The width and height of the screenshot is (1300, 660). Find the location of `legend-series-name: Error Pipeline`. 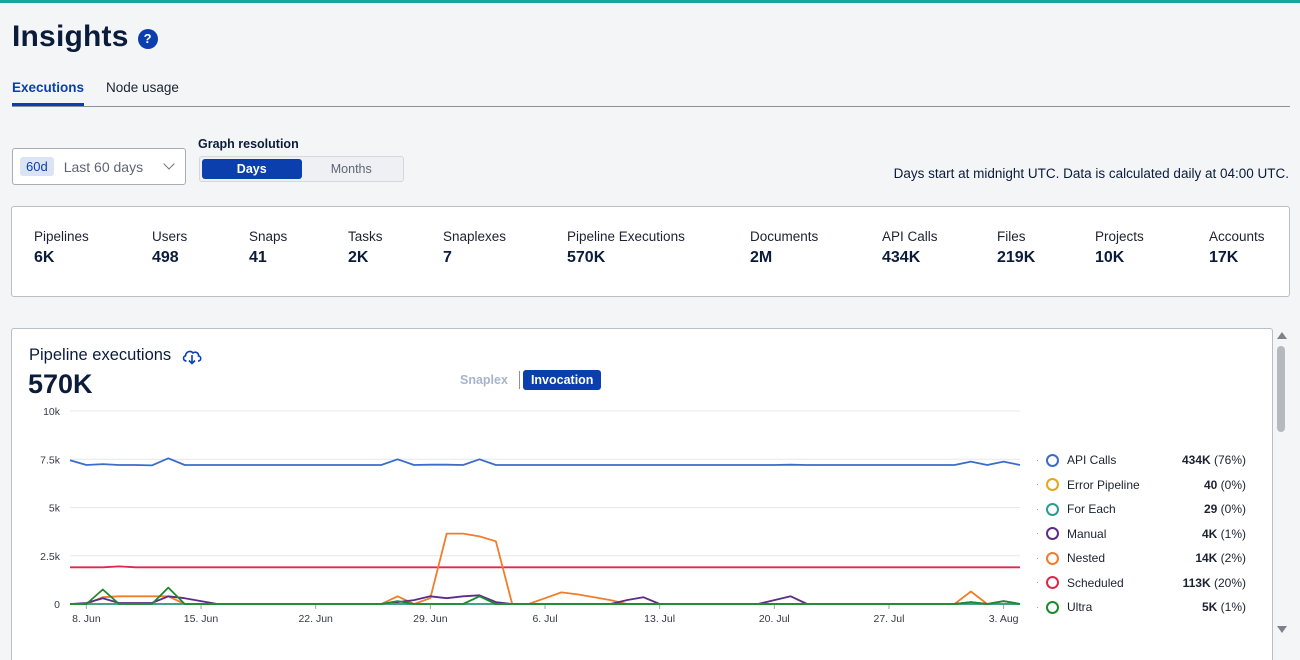

legend-series-name: Error Pipeline is located at coordinates (1103, 484).